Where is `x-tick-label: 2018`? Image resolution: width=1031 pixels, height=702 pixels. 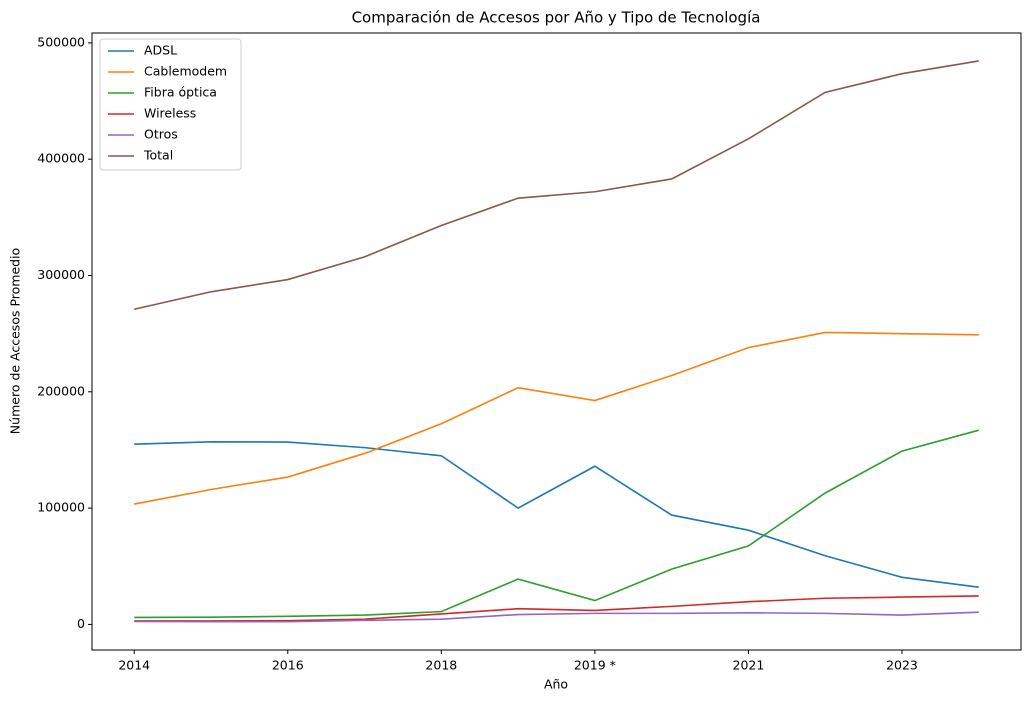 x-tick-label: 2018 is located at coordinates (441, 665).